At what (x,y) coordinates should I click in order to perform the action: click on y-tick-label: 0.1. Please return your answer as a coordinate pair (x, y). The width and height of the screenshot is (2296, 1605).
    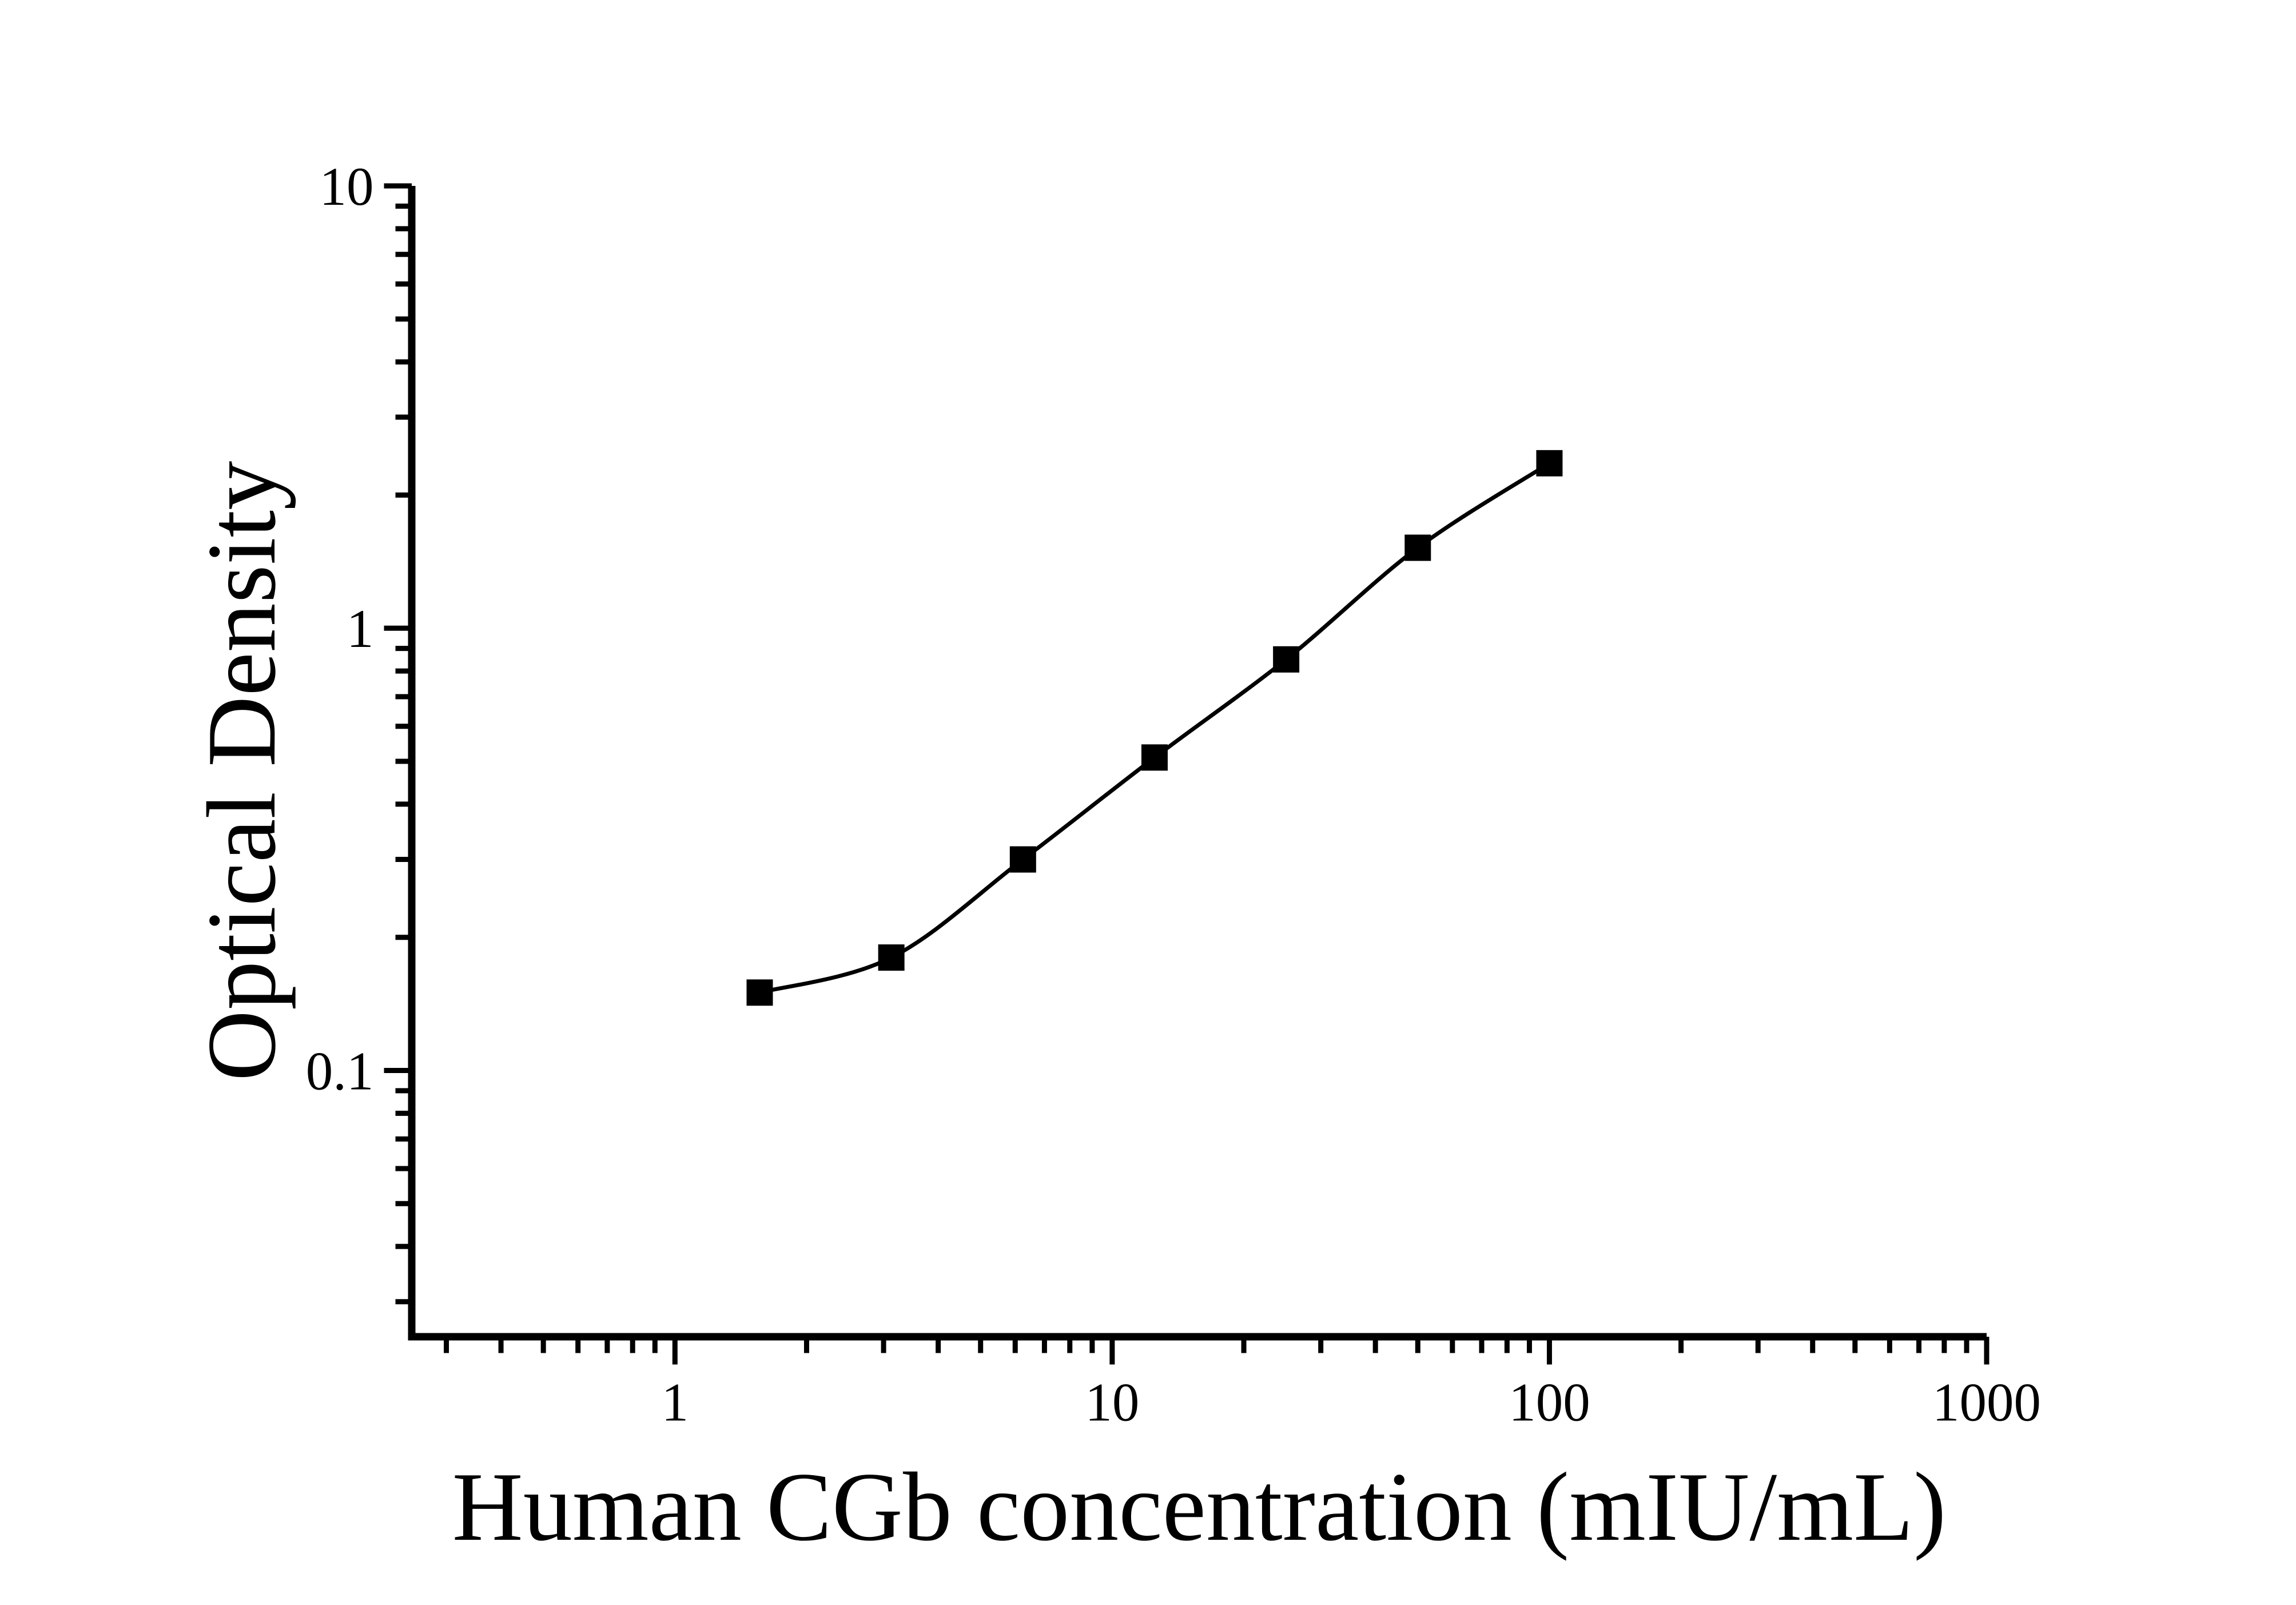
    Looking at the image, I should click on (340, 1070).